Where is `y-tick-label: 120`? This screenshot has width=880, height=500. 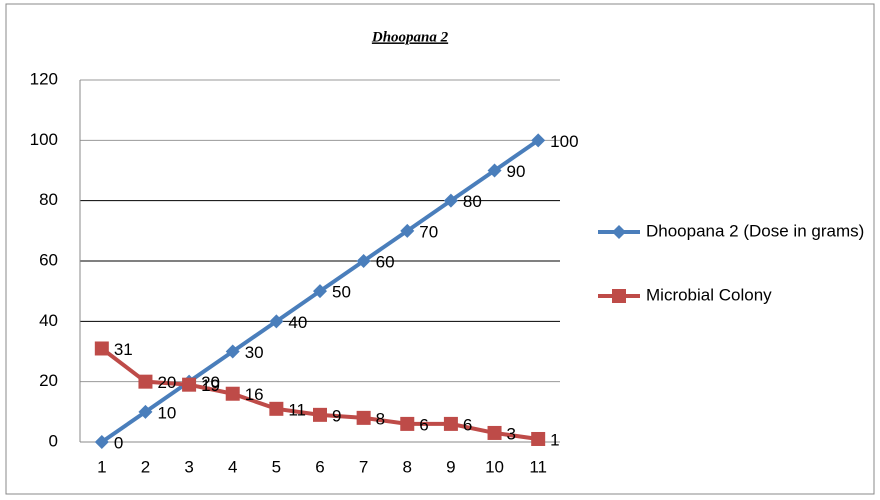
y-tick-label: 120 is located at coordinates (44, 78).